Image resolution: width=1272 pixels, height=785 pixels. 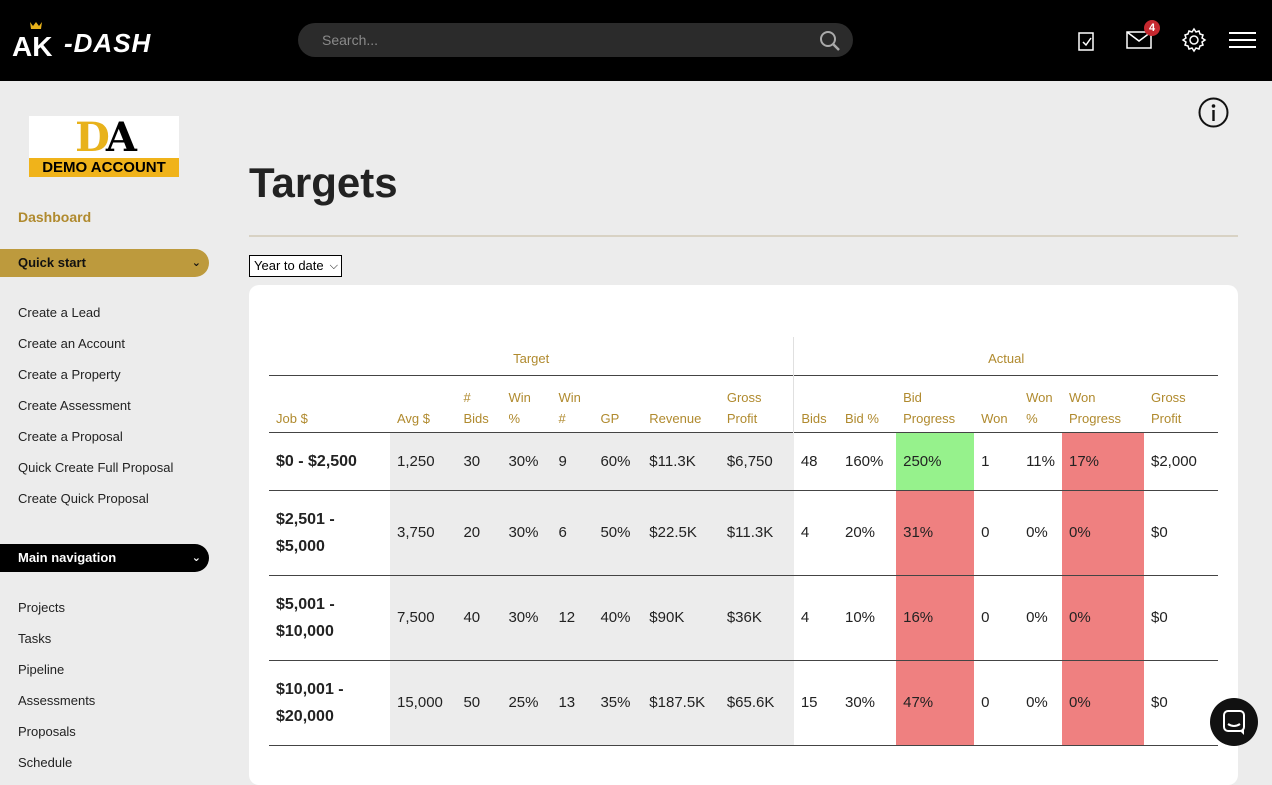 What do you see at coordinates (96, 467) in the screenshot?
I see `quick-link-full-proposal: Quick Create Full Proposal` at bounding box center [96, 467].